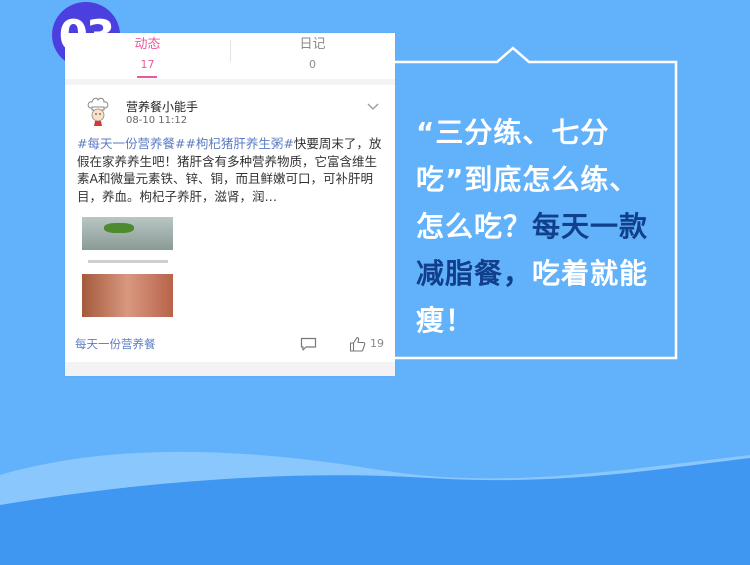 The image size is (750, 565). I want to click on chef-avatar-icon, so click(98, 112).